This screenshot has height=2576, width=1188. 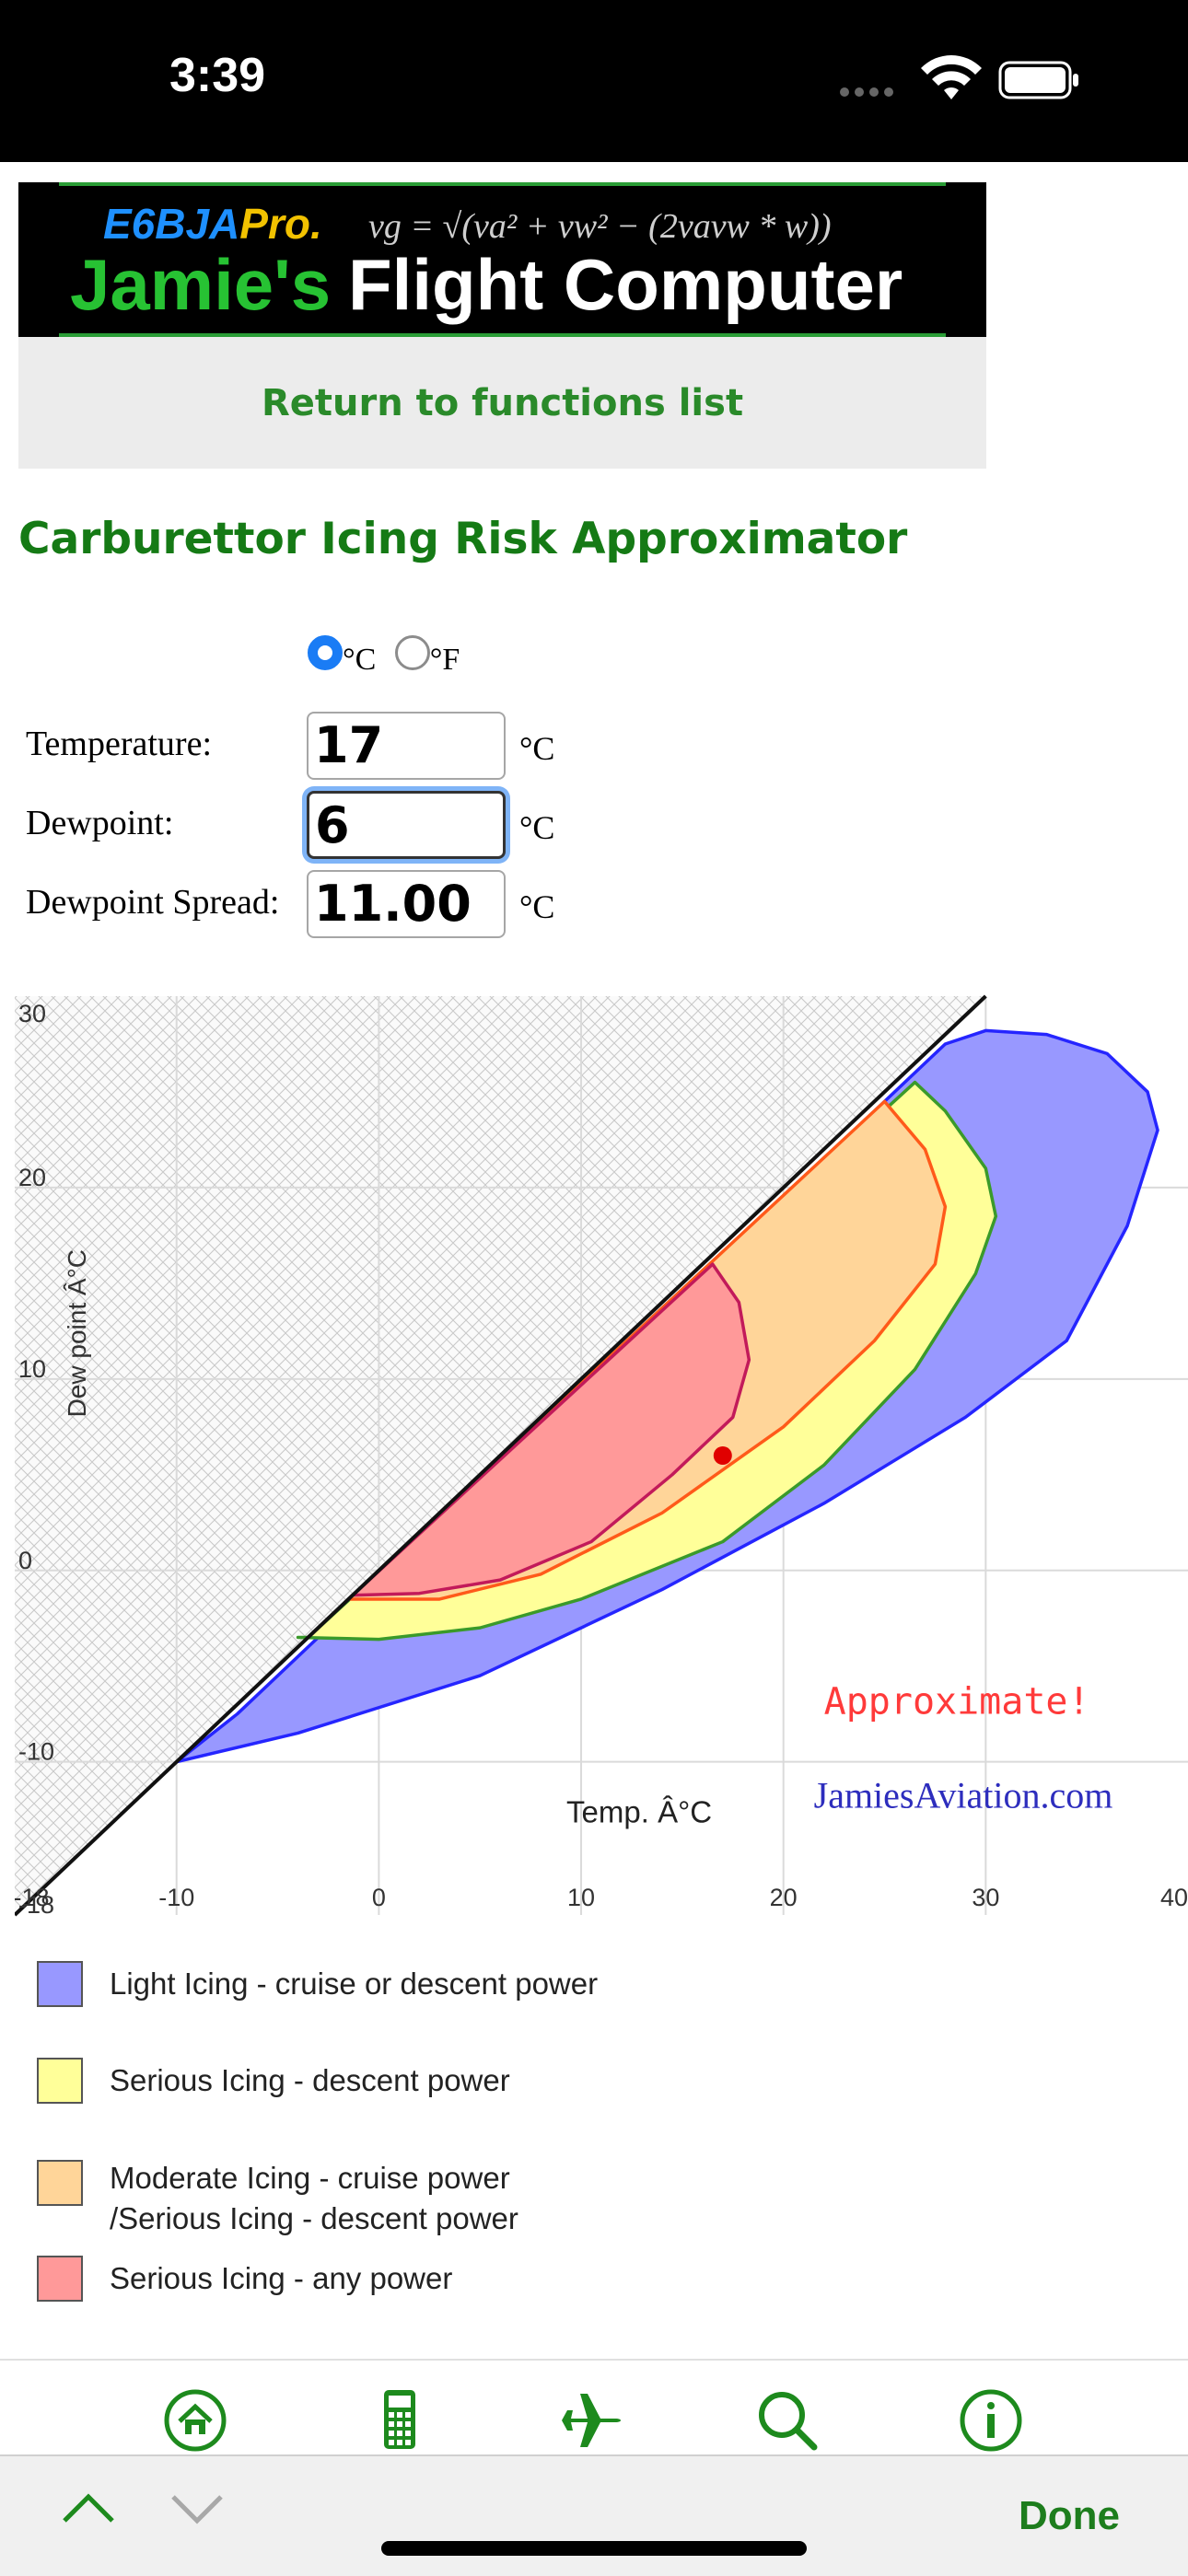 I want to click on fahrenheit-label: °F, so click(x=444, y=660).